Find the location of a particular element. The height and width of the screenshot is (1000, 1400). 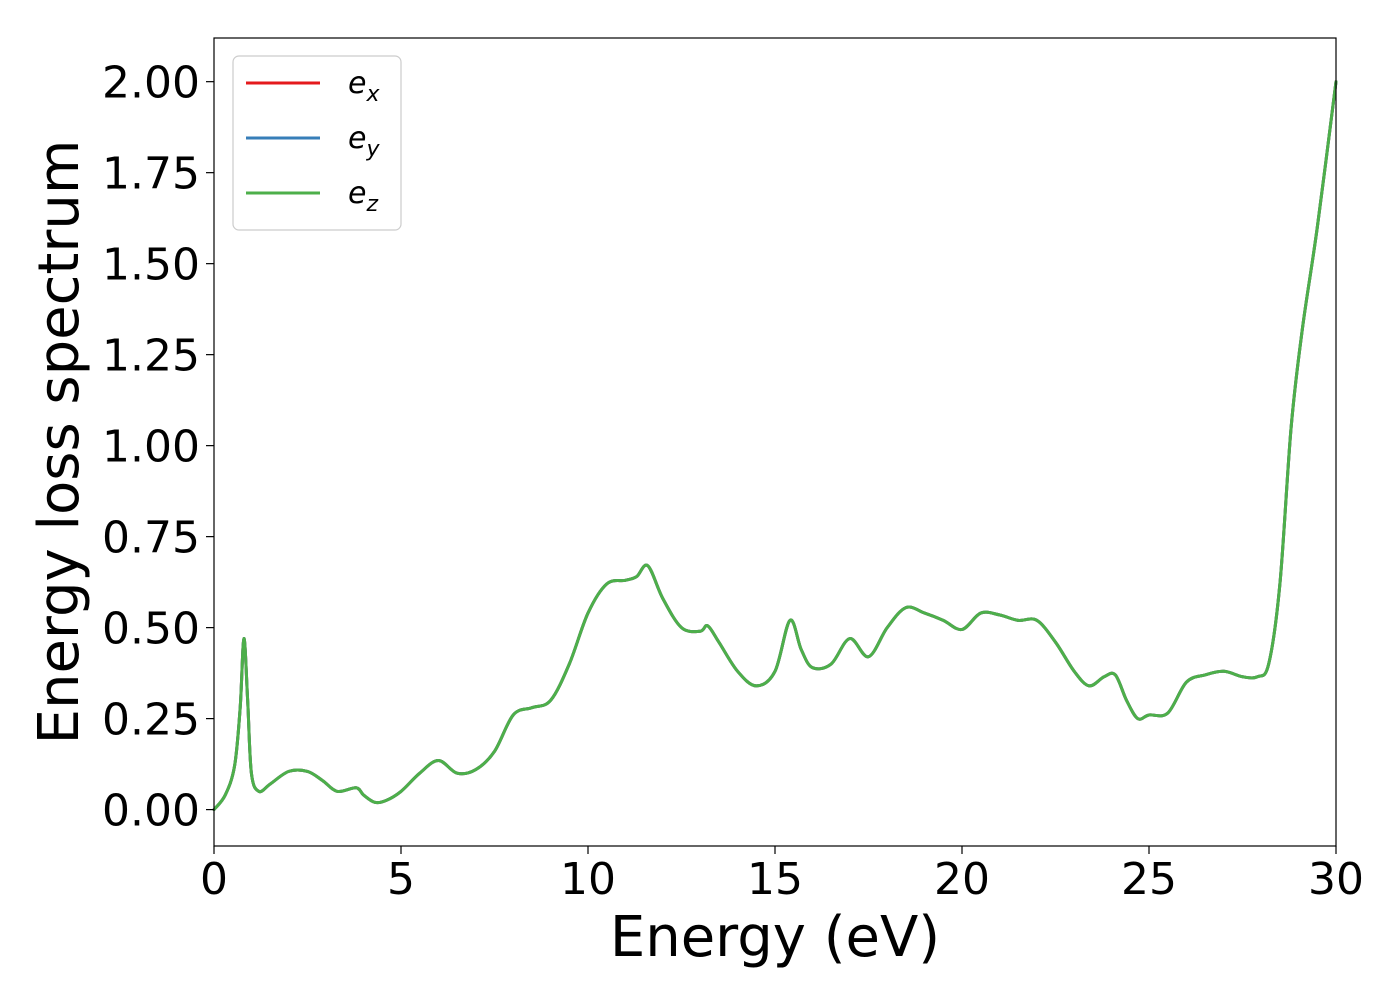

y-tick-label: 0.00 is located at coordinates (151, 811).